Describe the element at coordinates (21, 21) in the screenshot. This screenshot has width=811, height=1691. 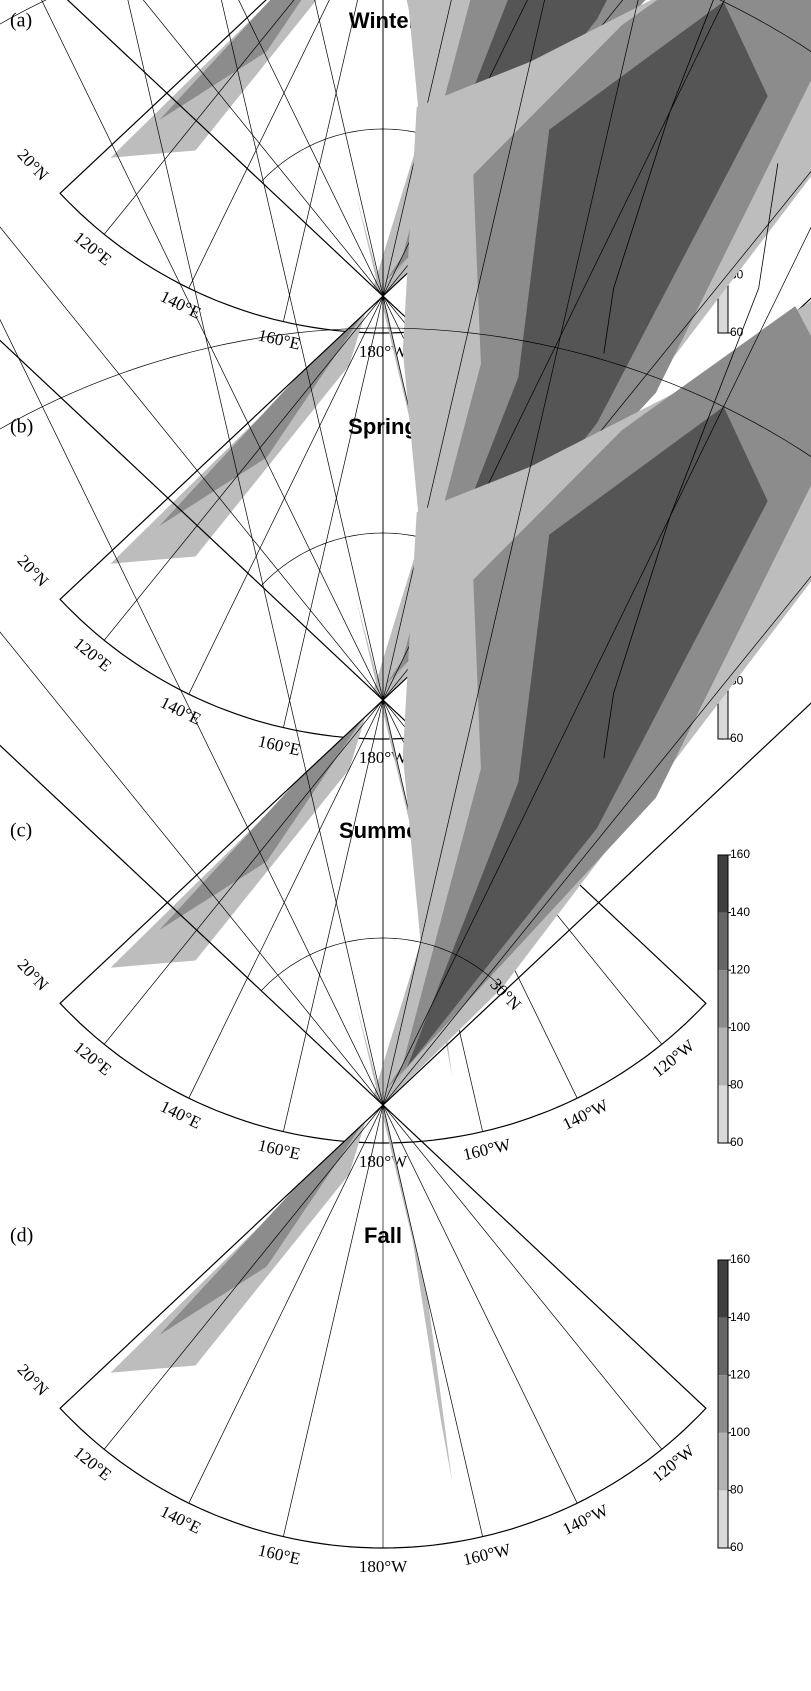
I see `panel-label: (a)` at that location.